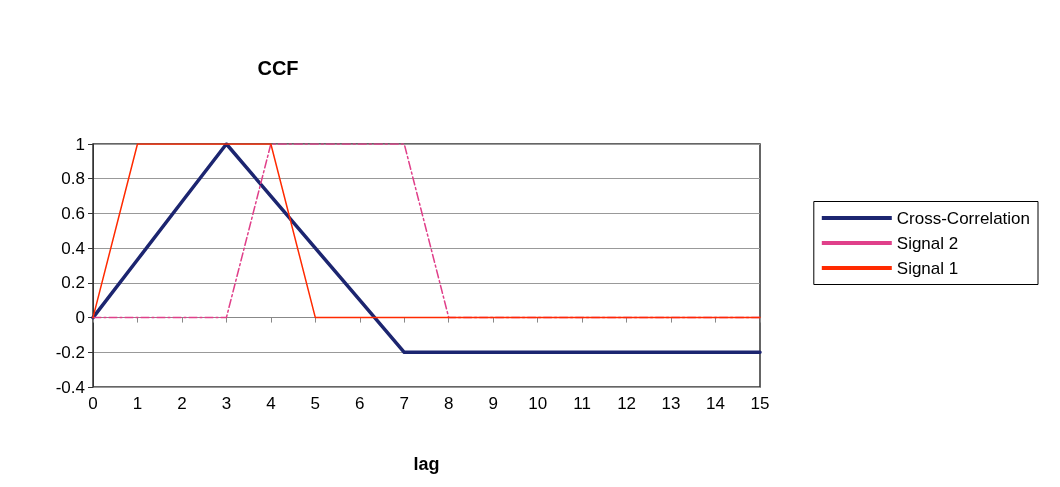 The height and width of the screenshot is (487, 1060). What do you see at coordinates (80, 144) in the screenshot?
I see `y-tick-label: 1` at bounding box center [80, 144].